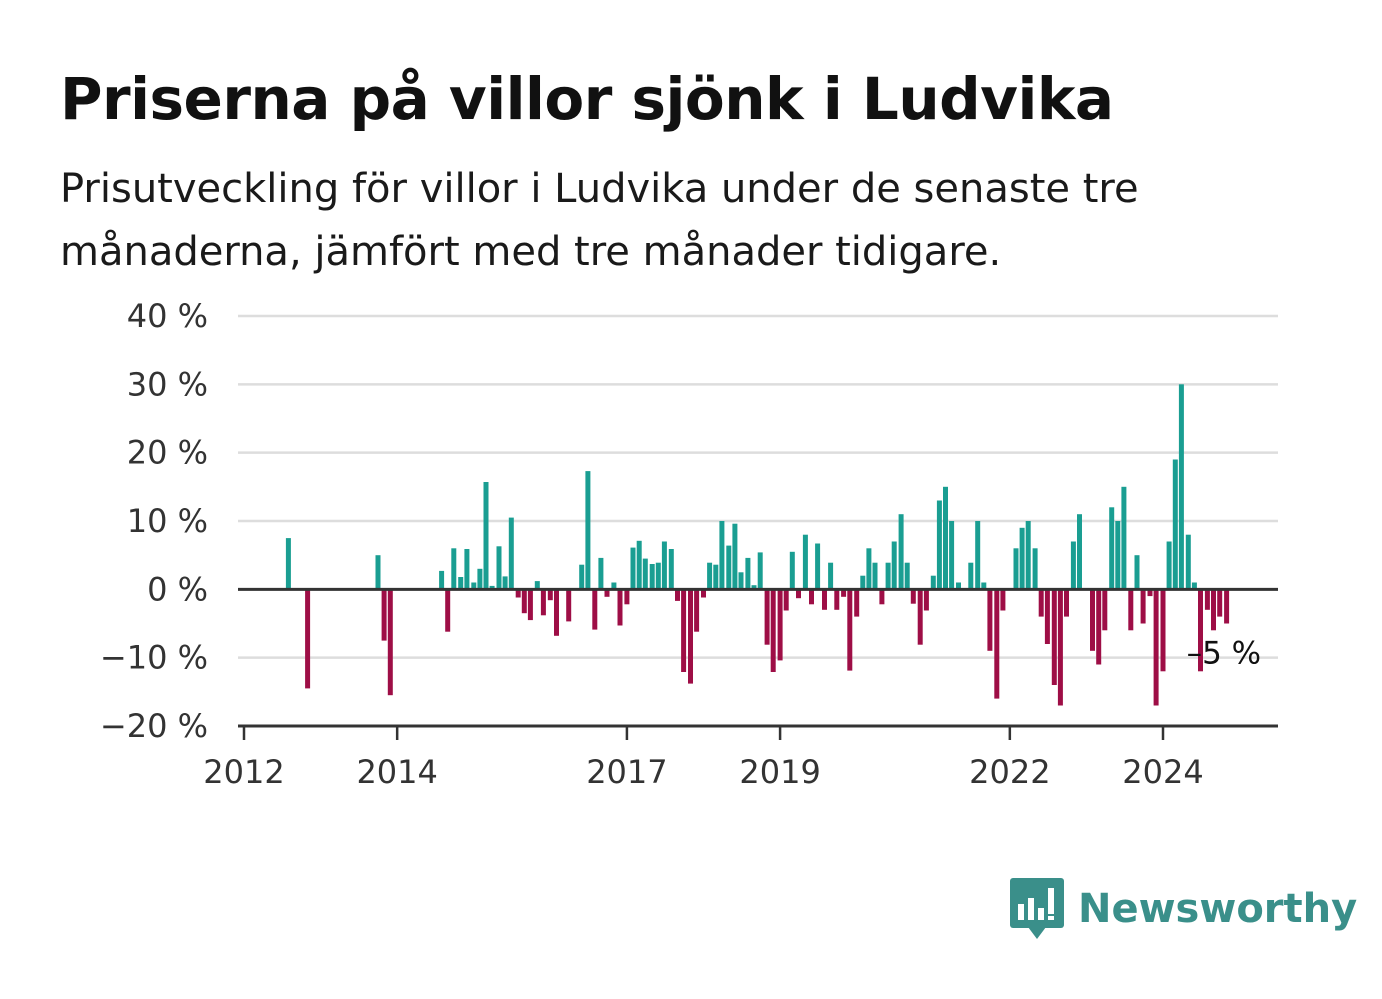  Describe the element at coordinates (758, 657) in the screenshot. I see `axes` at that location.